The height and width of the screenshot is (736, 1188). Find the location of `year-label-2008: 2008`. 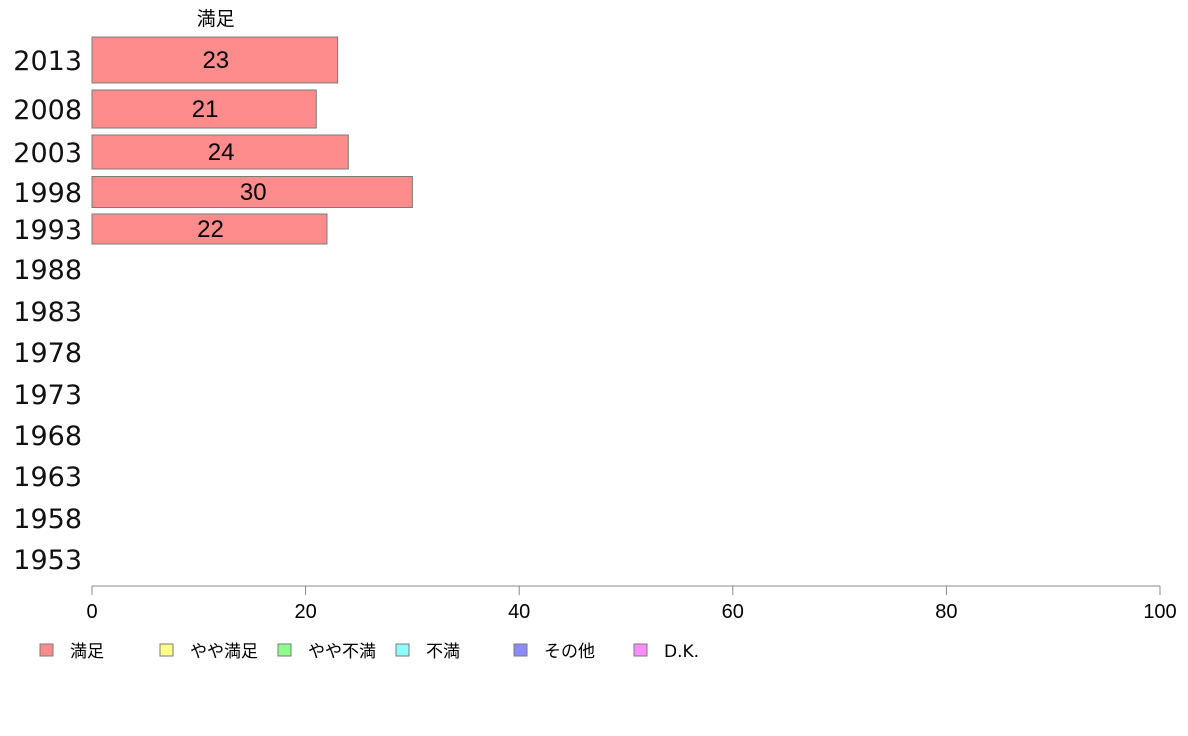

year-label-2008: 2008 is located at coordinates (47, 110).